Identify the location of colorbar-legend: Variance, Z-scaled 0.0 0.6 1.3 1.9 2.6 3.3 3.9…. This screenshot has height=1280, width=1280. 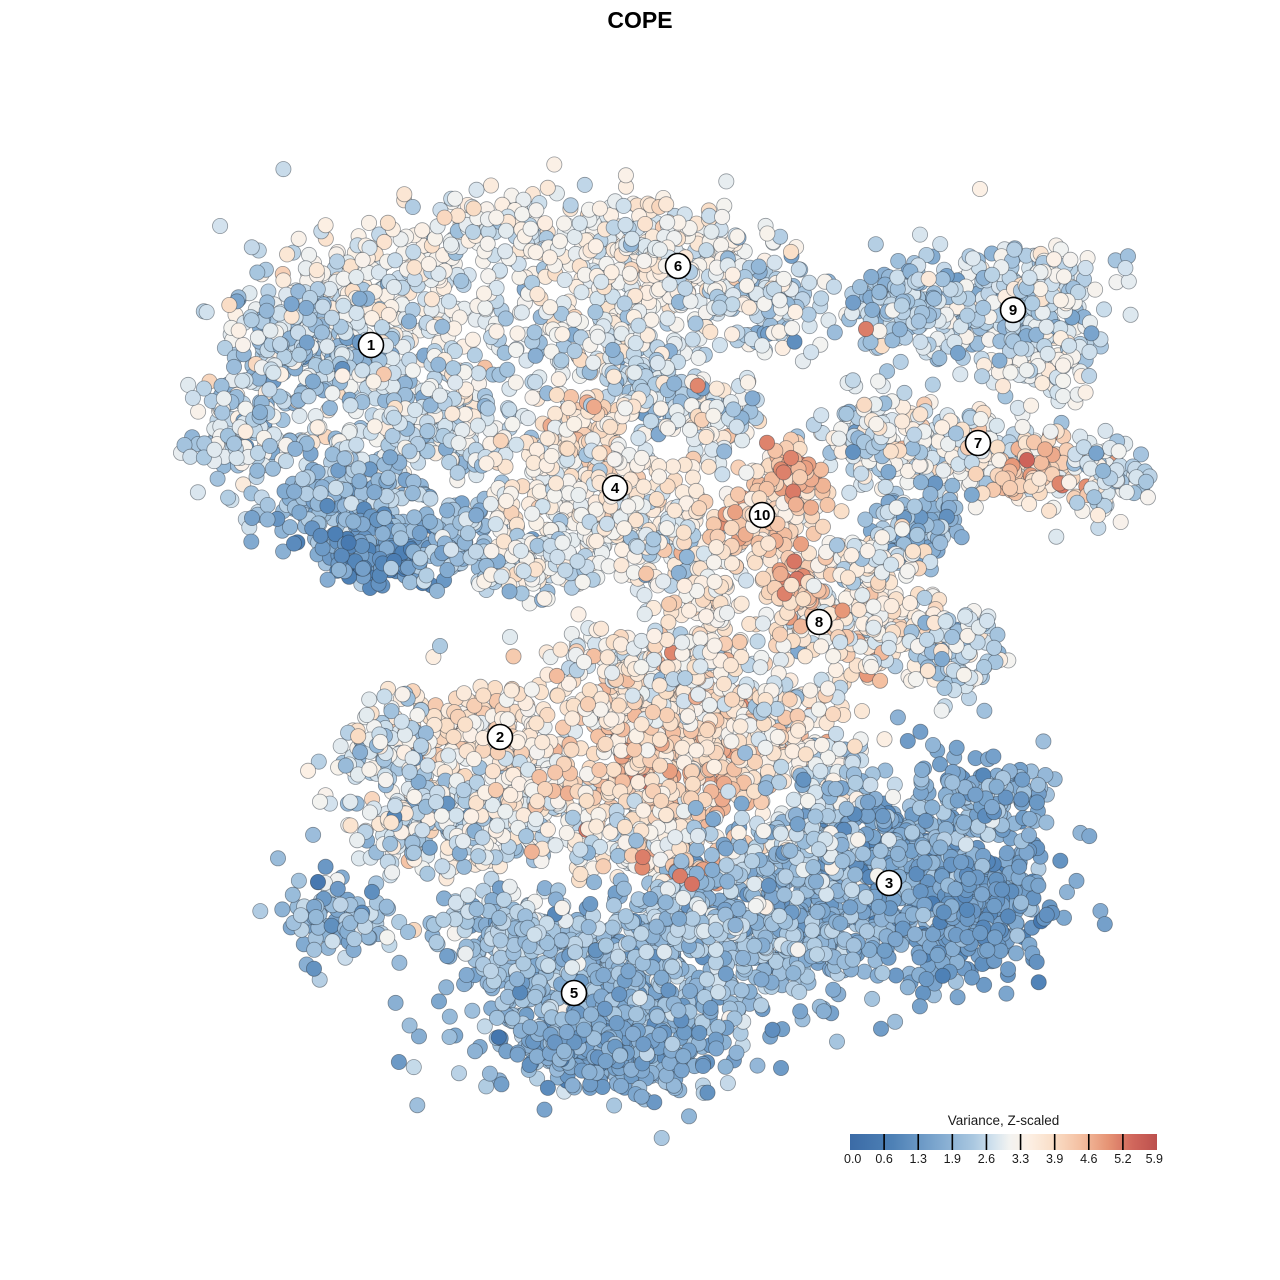
(1003, 1139).